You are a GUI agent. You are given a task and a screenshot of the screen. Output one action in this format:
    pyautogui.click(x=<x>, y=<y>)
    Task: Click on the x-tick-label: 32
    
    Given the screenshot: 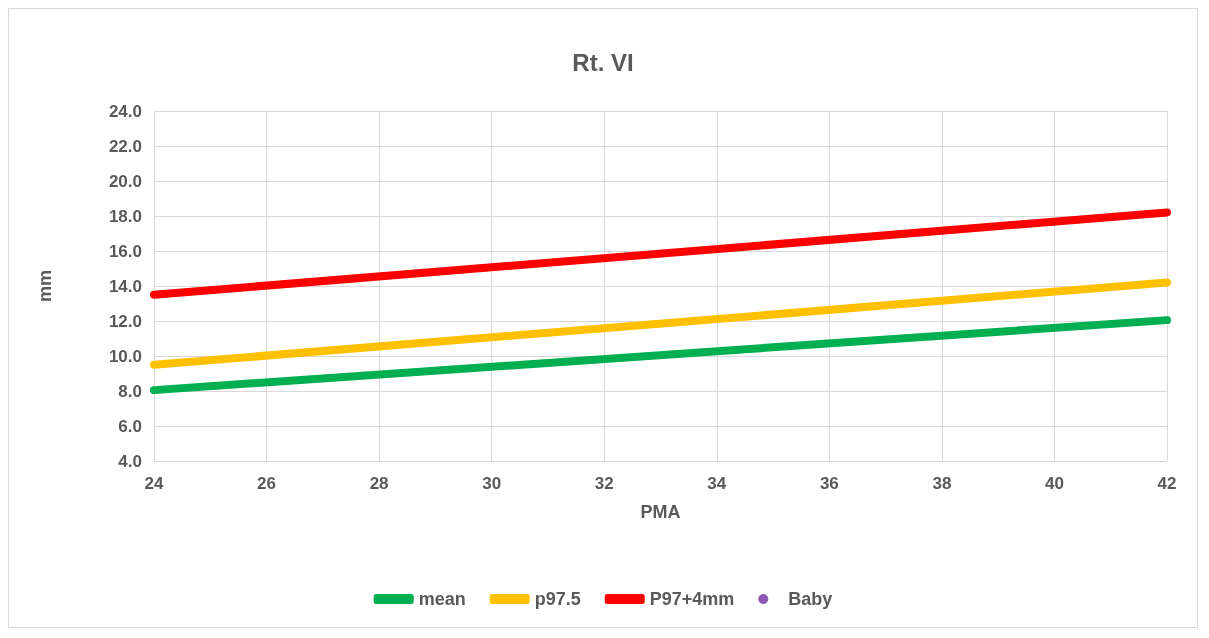 What is the action you would take?
    pyautogui.click(x=604, y=483)
    